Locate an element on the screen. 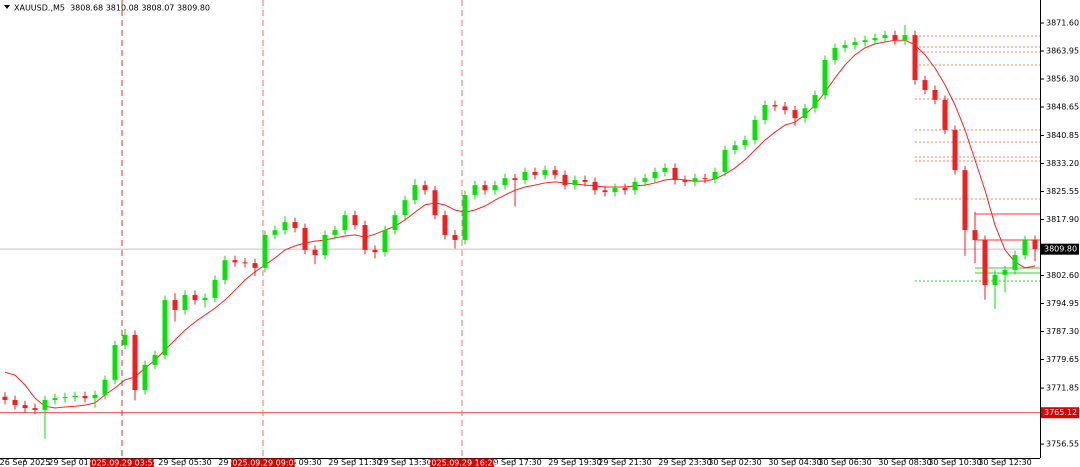 The height and width of the screenshot is (467, 1080). x-tick-label: 29 Sep 11:30 is located at coordinates (354, 462).